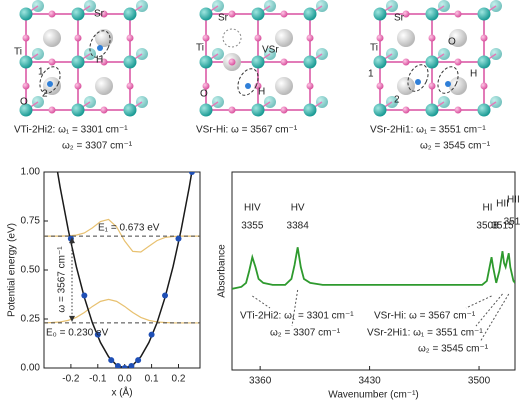 This screenshot has width=520, height=400. I want to click on spectrum-line, so click(373, 268).